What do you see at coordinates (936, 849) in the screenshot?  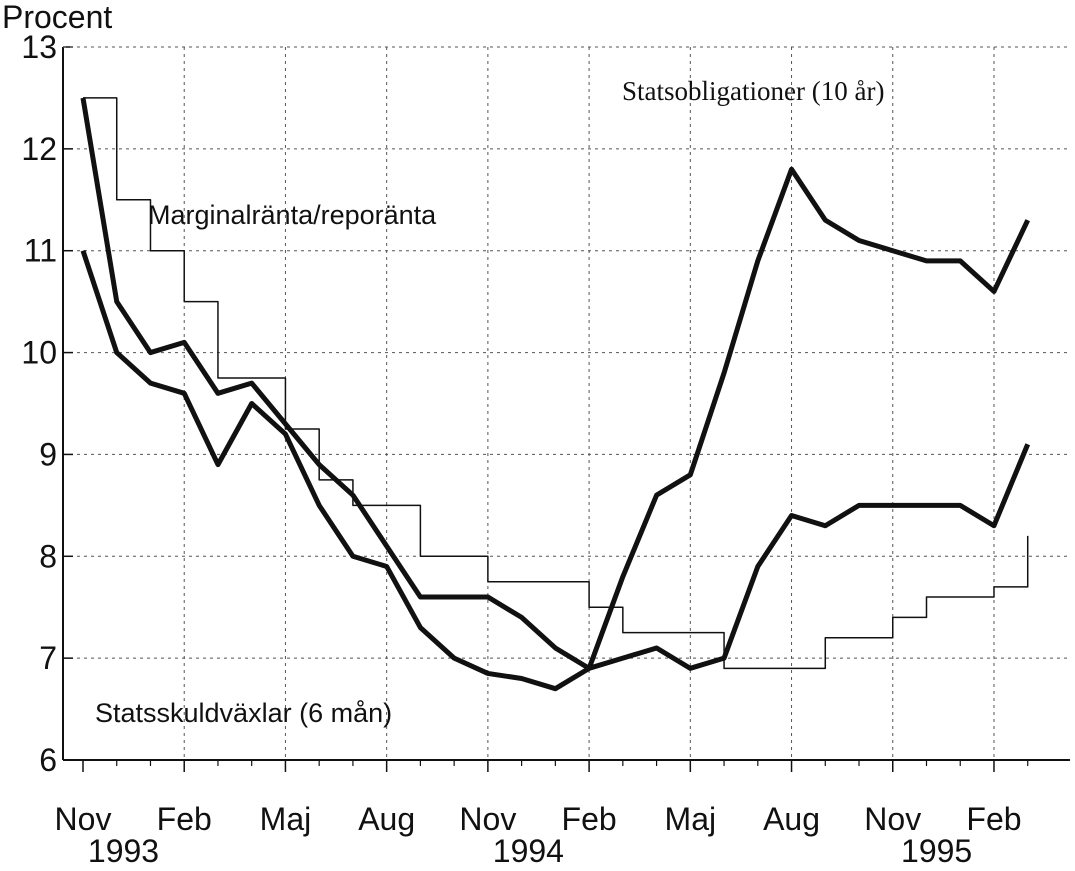 I see `year-label: 1995` at bounding box center [936, 849].